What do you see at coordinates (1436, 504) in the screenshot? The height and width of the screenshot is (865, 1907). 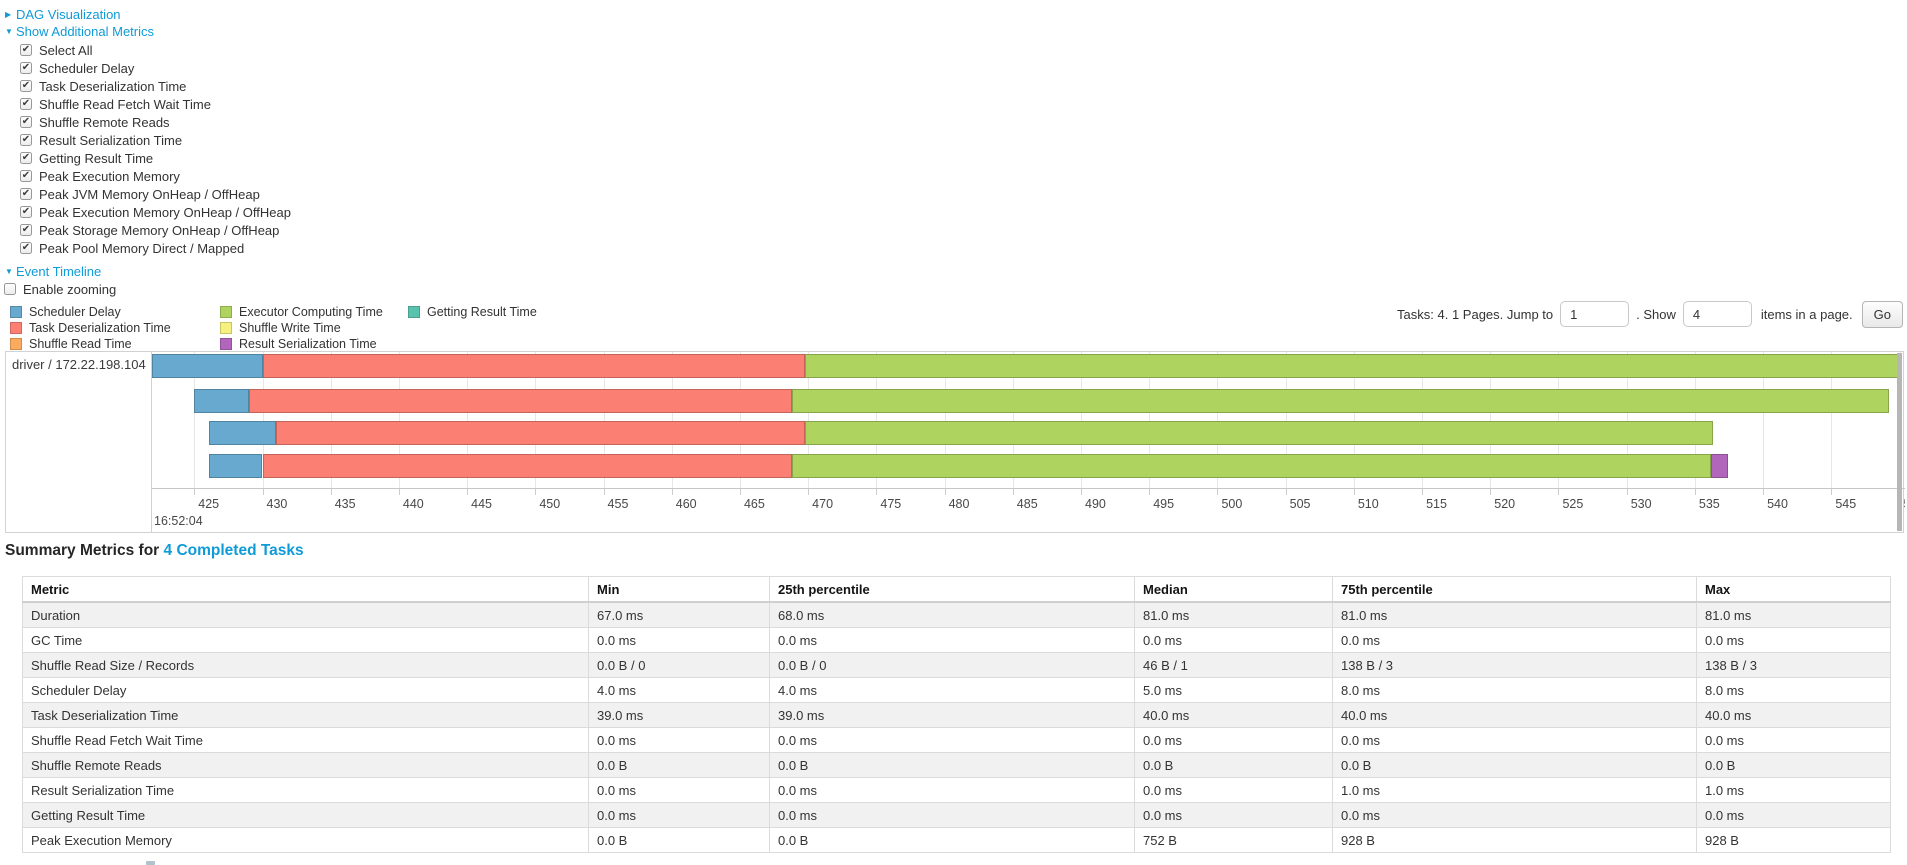 I see `axis-tick-label: 515` at bounding box center [1436, 504].